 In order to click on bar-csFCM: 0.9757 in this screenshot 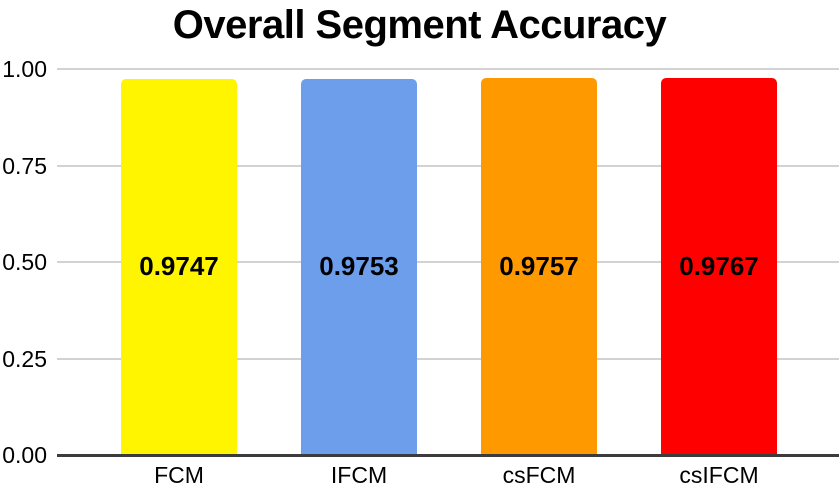, I will do `click(539, 266)`.